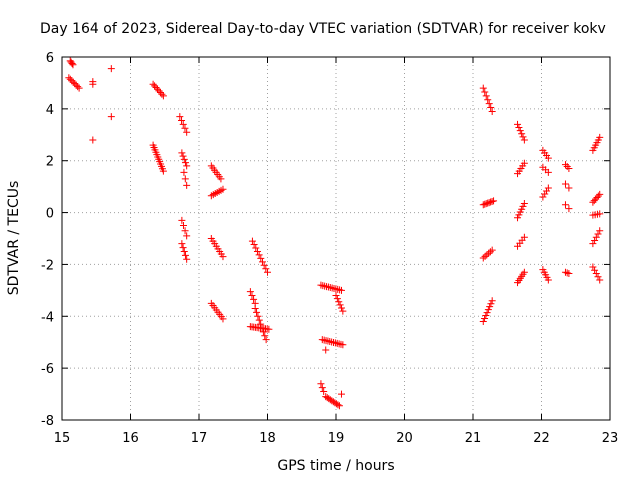 The width and height of the screenshot is (640, 480). What do you see at coordinates (267, 438) in the screenshot?
I see `x-tick-label: 18` at bounding box center [267, 438].